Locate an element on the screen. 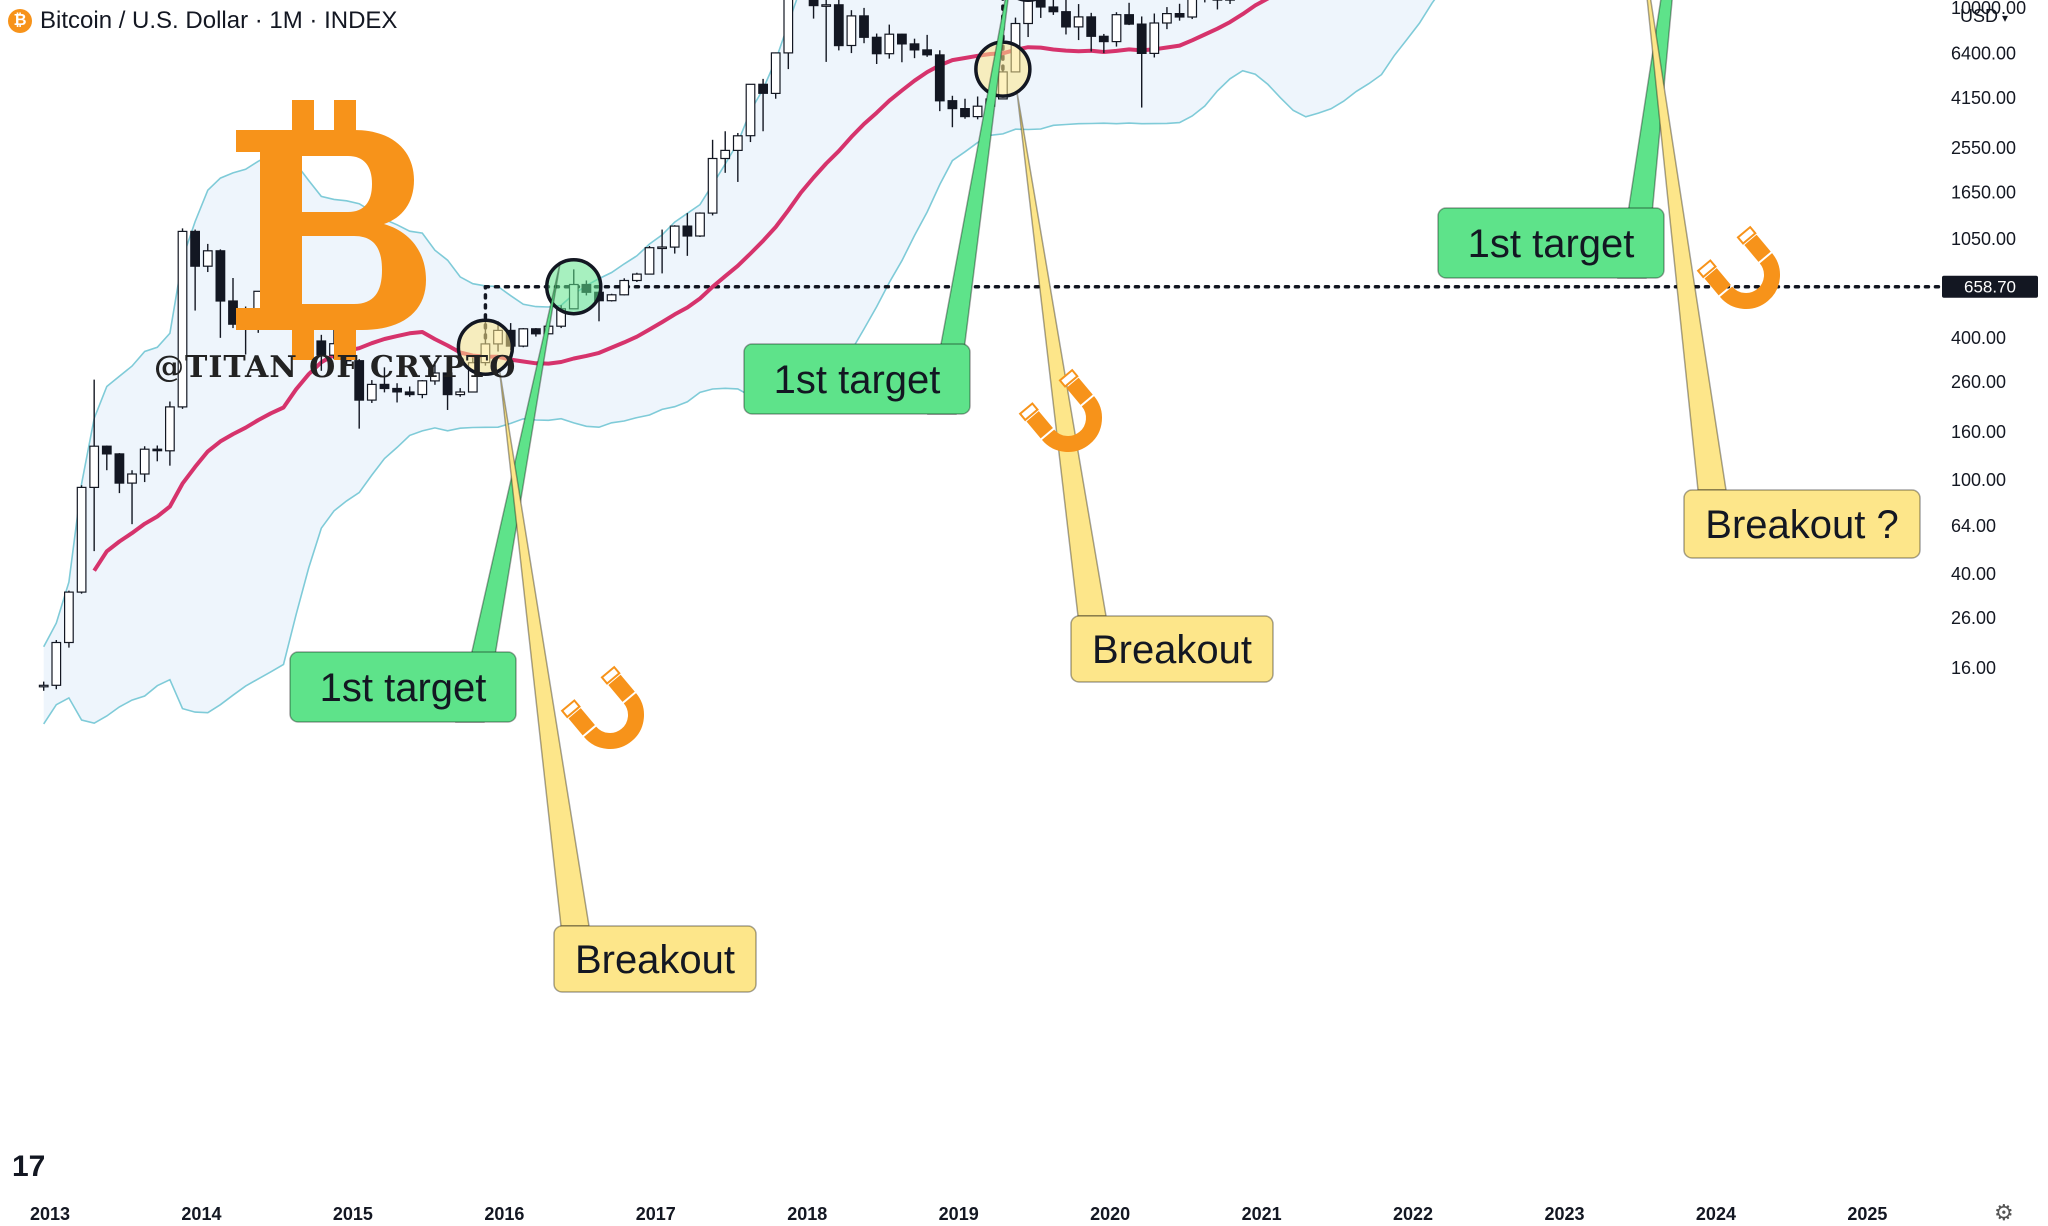 The image size is (2048, 1226). x-tick-label: 2015 is located at coordinates (353, 1214).